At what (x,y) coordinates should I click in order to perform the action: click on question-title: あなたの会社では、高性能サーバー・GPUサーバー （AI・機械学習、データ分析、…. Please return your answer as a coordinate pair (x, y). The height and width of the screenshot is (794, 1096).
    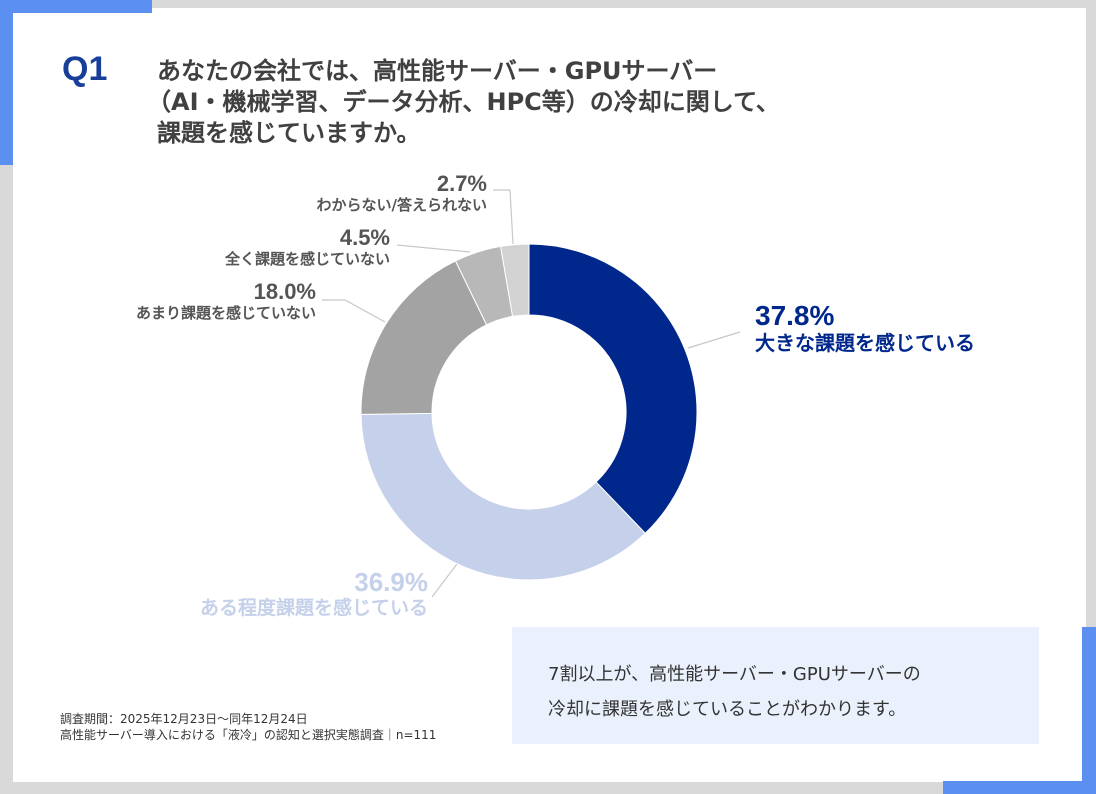
    Looking at the image, I should click on (463, 102).